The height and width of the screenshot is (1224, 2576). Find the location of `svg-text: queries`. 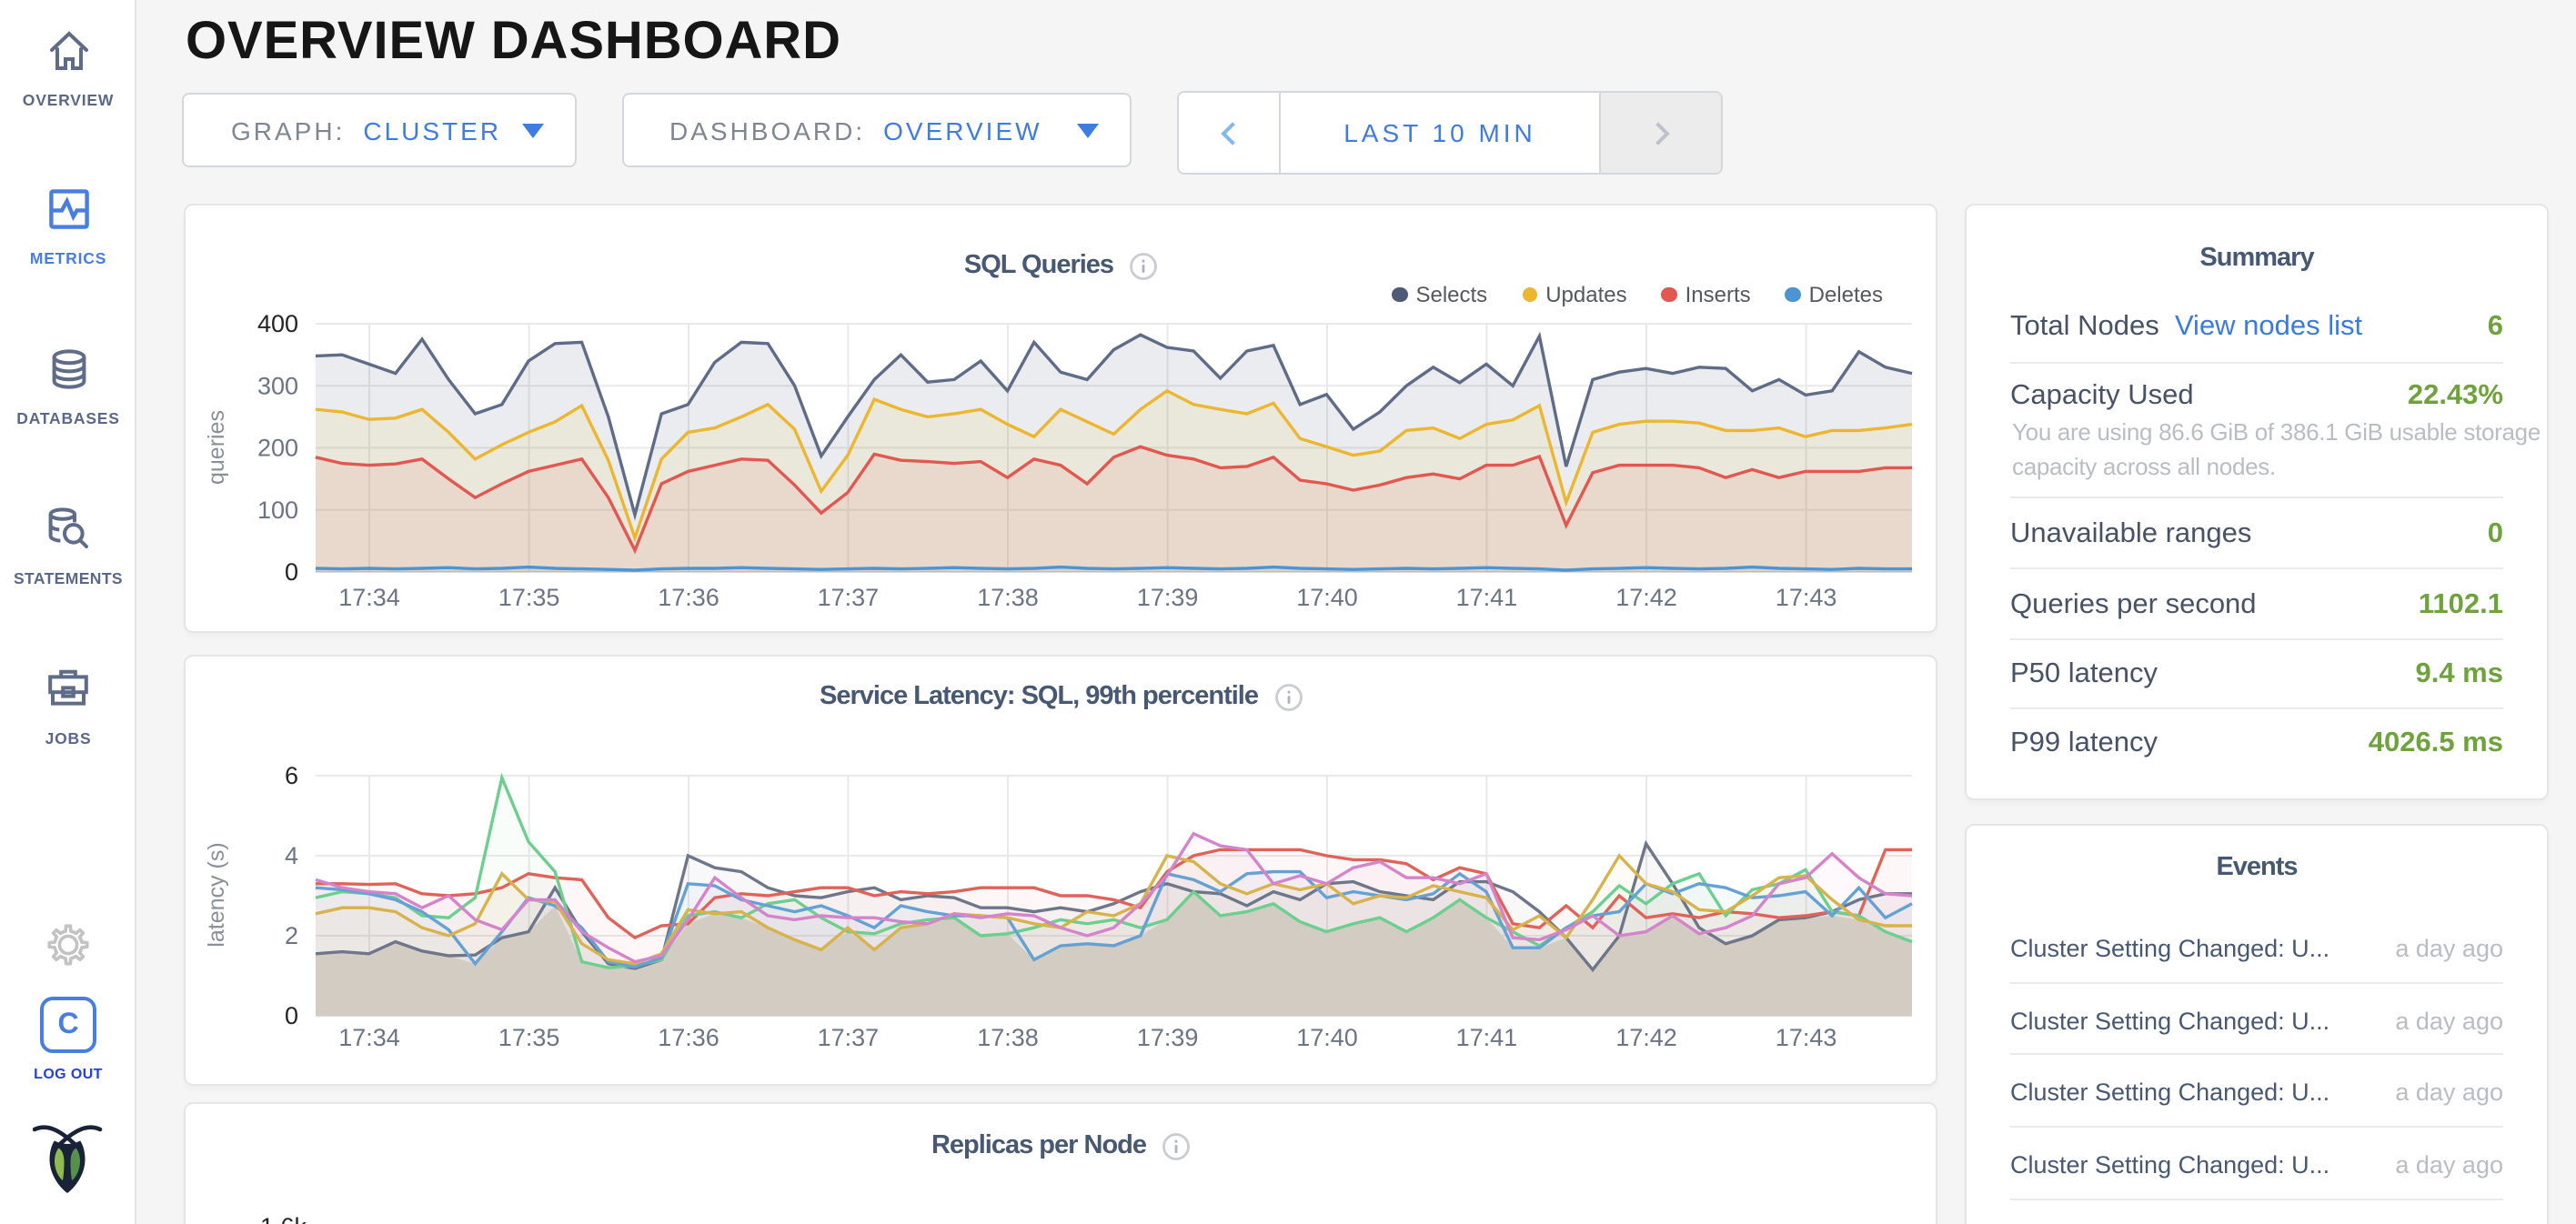

svg-text: queries is located at coordinates (216, 448).